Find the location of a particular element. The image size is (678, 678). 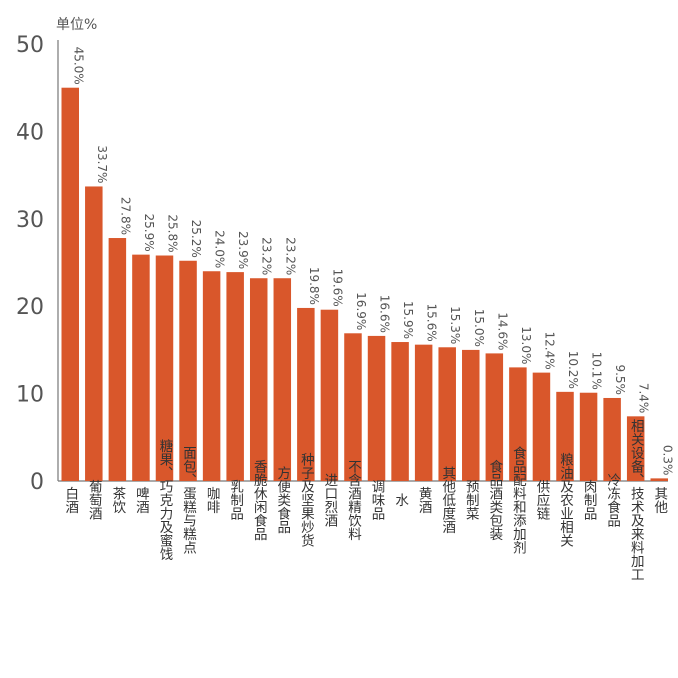

y-axis-unit-label: 单位% is located at coordinates (76, 25).